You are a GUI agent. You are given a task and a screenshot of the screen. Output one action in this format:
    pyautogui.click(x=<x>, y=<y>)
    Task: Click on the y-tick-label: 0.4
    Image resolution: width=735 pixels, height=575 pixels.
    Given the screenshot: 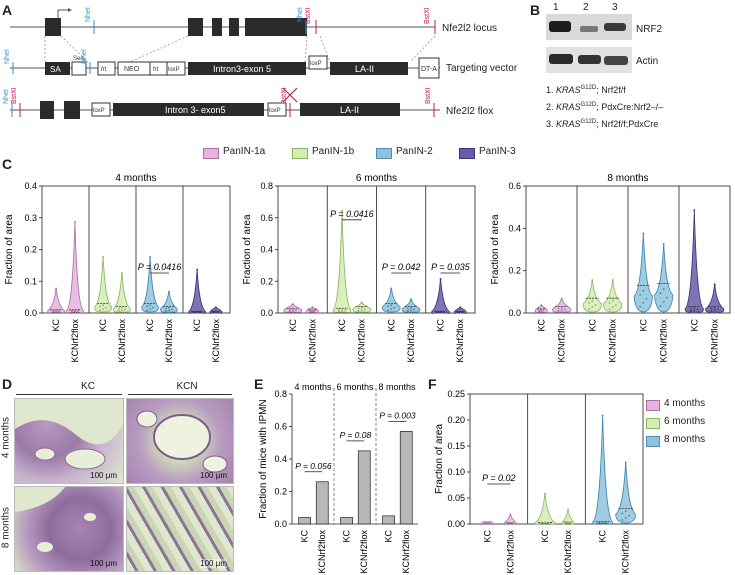 What is the action you would take?
    pyautogui.click(x=514, y=228)
    